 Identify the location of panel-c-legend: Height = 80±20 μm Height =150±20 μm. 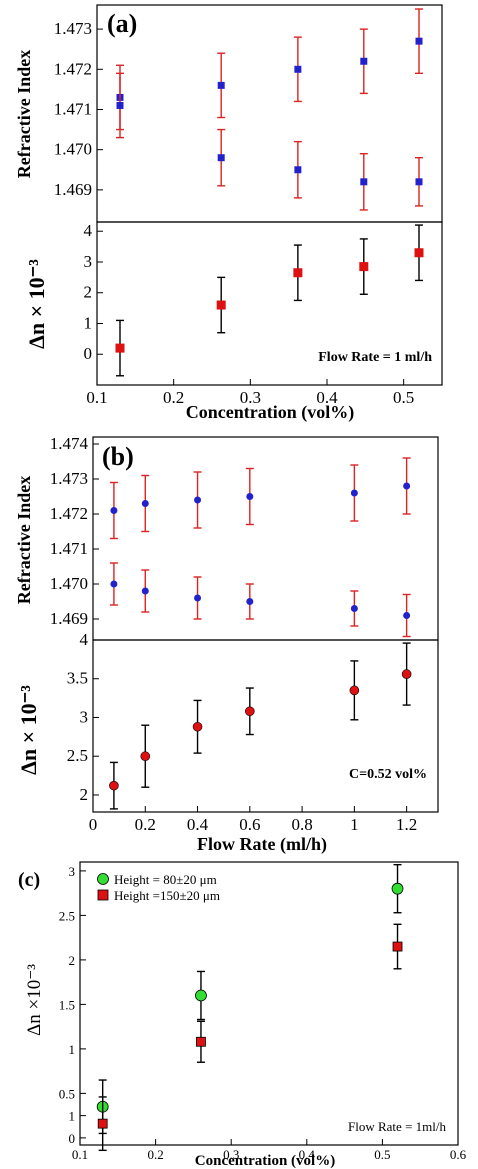
(158, 887).